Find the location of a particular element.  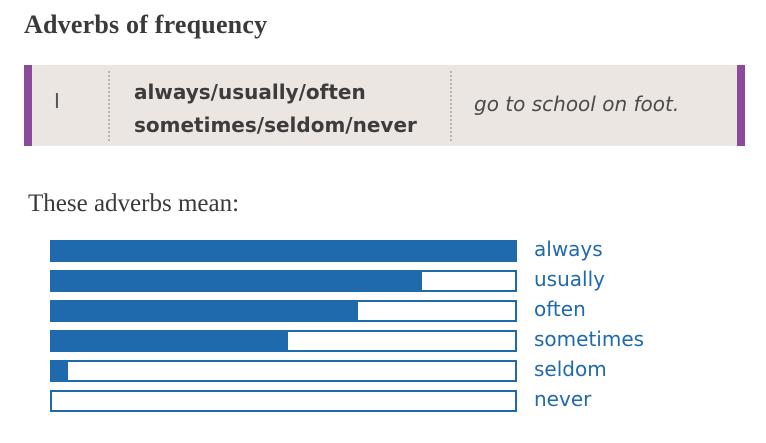

phrase-cell: go to school on foot. is located at coordinates (577, 104).